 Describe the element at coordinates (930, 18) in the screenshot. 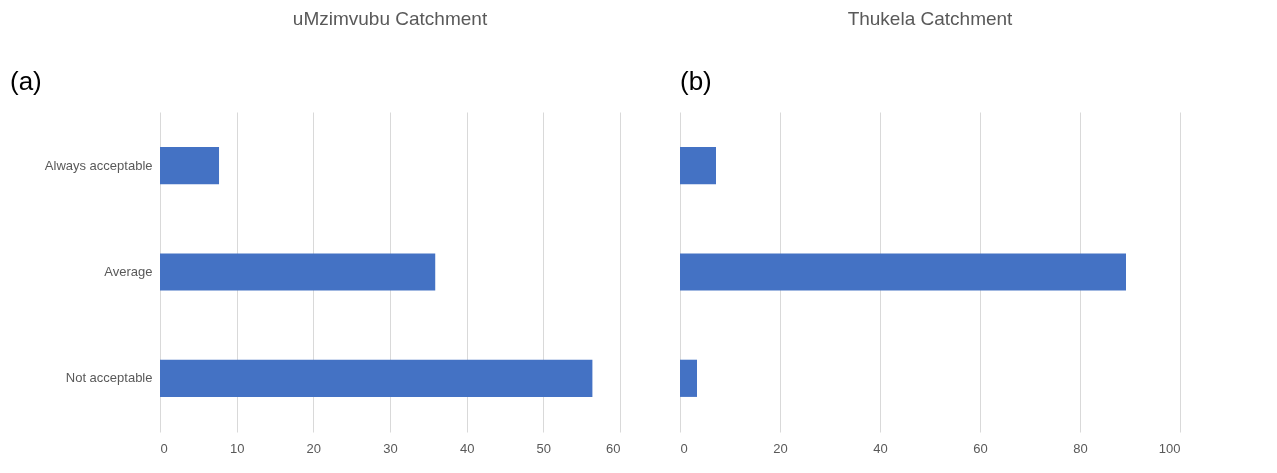

I see `chart-title: Thukela Catchment` at that location.